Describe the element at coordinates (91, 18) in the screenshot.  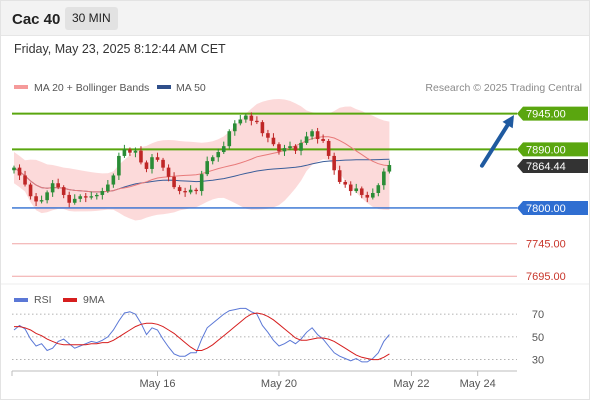
I see `interval-button: 30 MIN` at that location.